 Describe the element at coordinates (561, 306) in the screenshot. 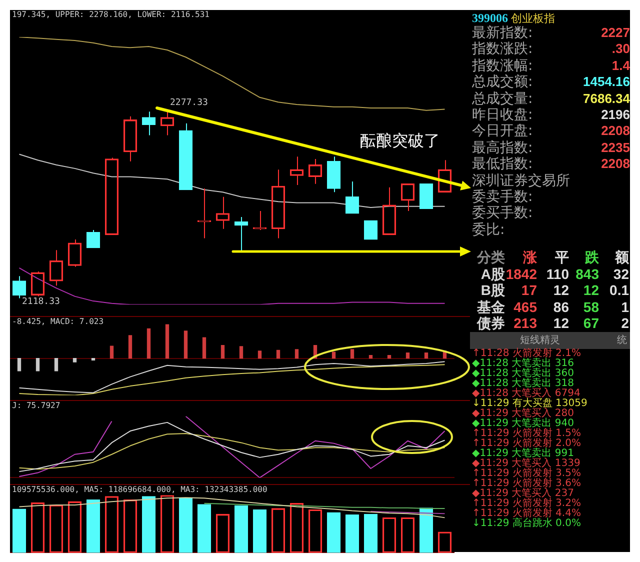

I see `data-label: 86` at that location.